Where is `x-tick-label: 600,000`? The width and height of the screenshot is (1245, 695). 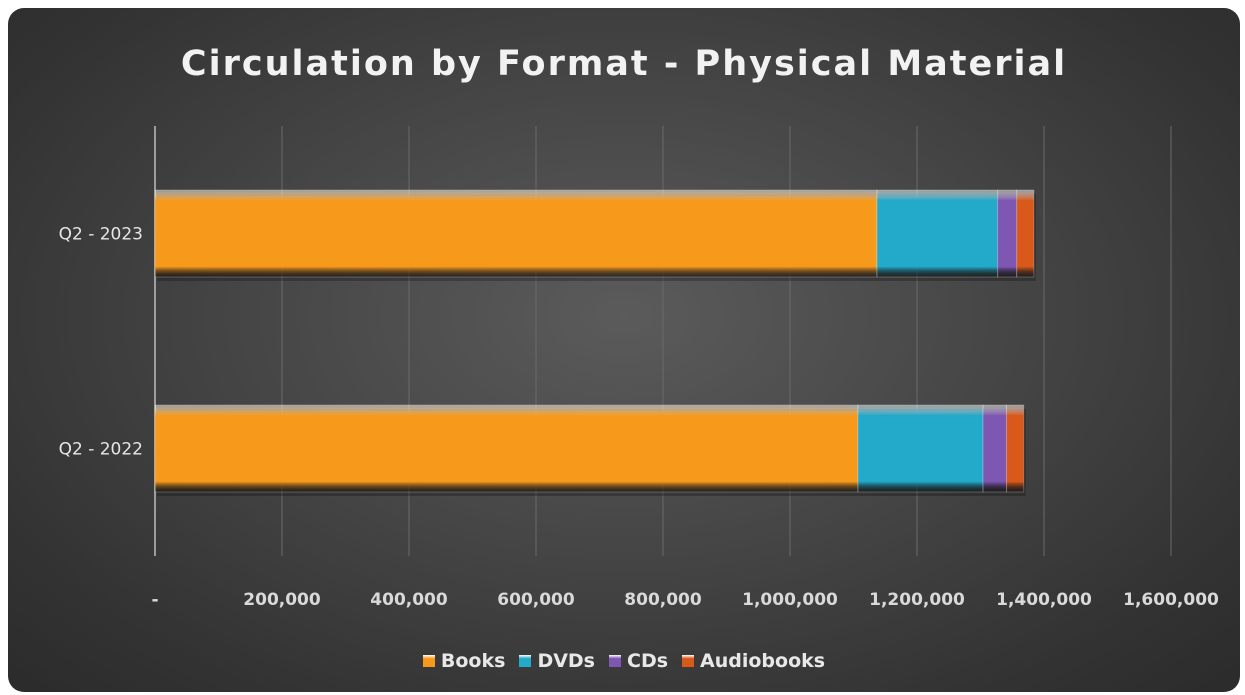 x-tick-label: 600,000 is located at coordinates (536, 600).